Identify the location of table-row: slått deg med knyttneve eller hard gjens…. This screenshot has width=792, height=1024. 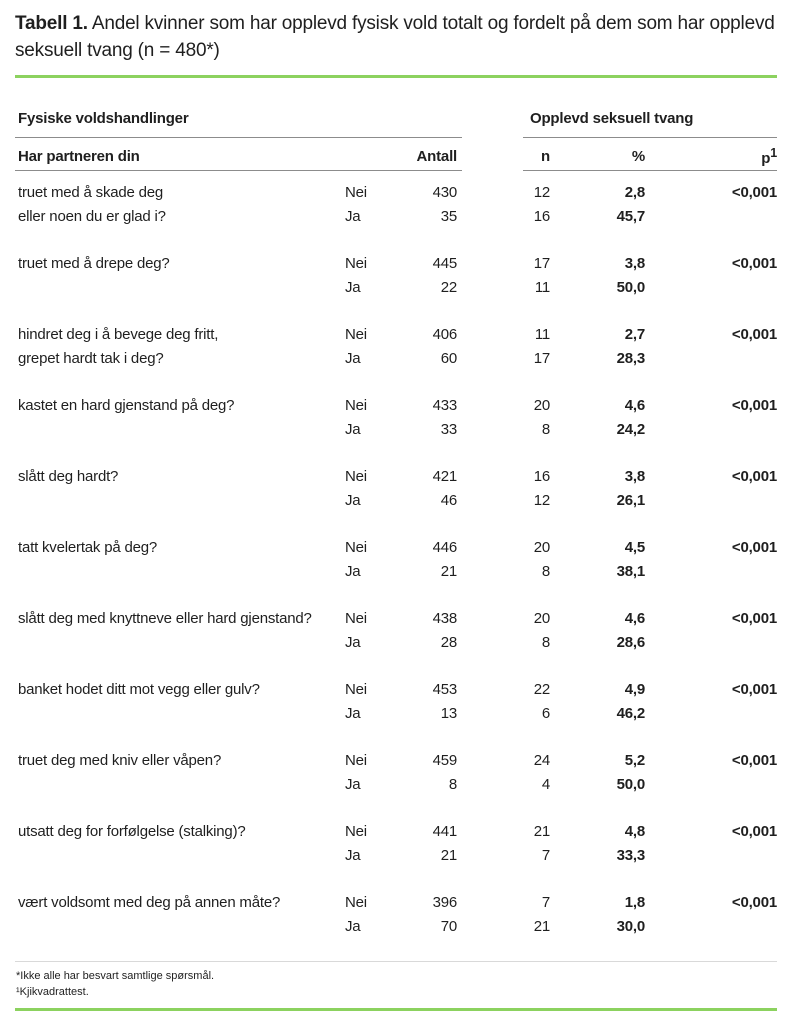
(396, 630).